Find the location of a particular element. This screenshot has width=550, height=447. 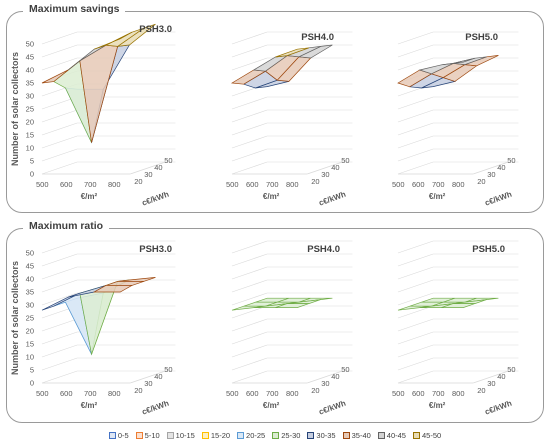

floor-edge is located at coordinates (491, 377).